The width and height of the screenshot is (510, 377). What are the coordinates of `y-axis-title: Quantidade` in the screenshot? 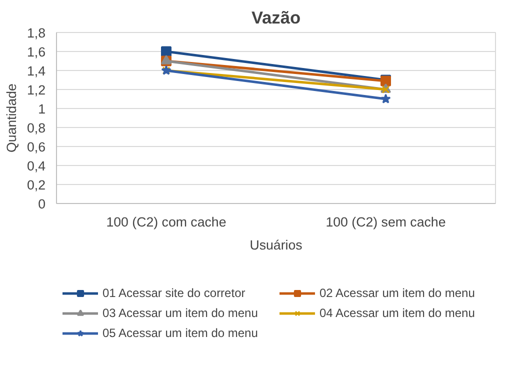 It's located at (11, 118).